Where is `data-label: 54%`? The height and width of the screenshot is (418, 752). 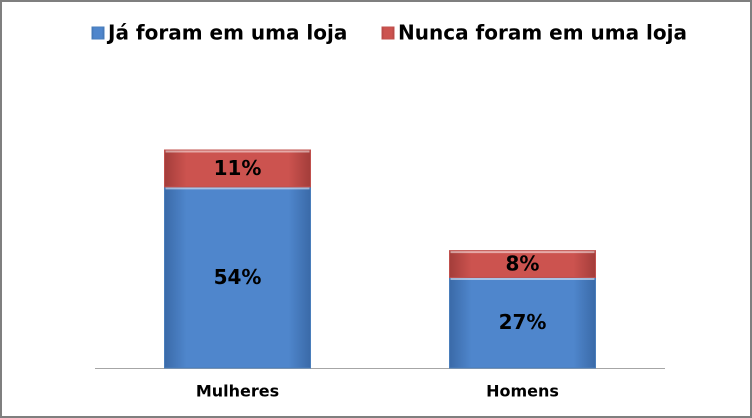
data-label: 54% is located at coordinates (238, 277).